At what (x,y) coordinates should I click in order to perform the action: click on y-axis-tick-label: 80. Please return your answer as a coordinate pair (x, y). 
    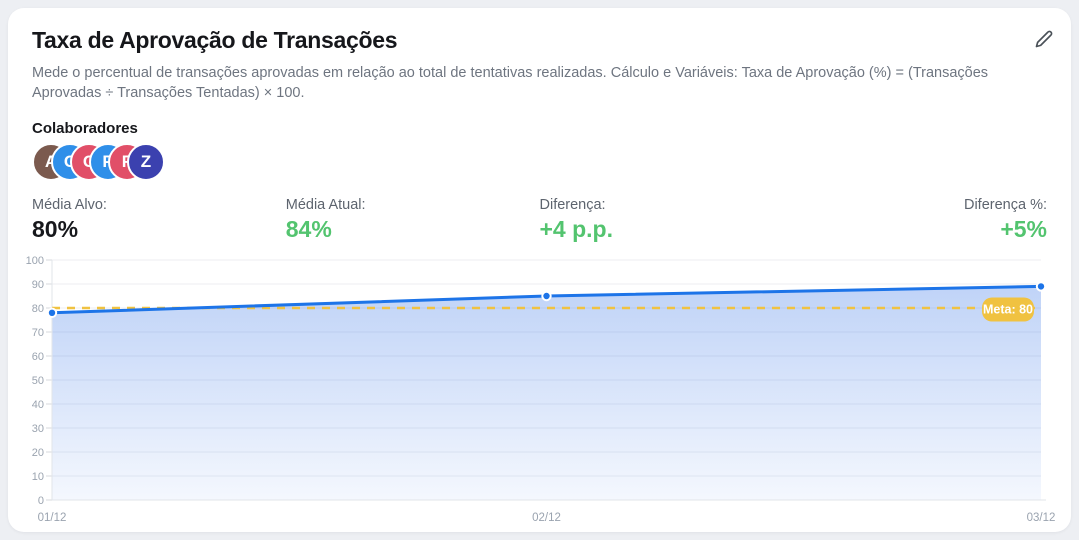
    Looking at the image, I should click on (38, 309).